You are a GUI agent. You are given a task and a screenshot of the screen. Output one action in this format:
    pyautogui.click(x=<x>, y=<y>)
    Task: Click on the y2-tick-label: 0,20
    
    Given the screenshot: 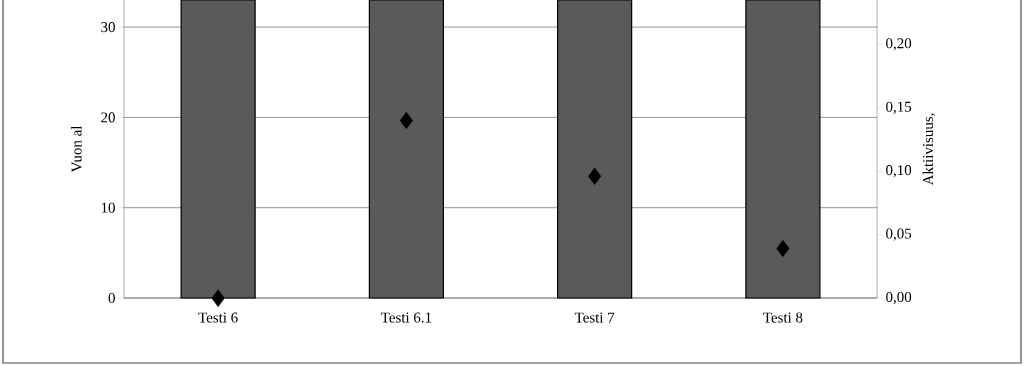 What is the action you would take?
    pyautogui.click(x=899, y=44)
    